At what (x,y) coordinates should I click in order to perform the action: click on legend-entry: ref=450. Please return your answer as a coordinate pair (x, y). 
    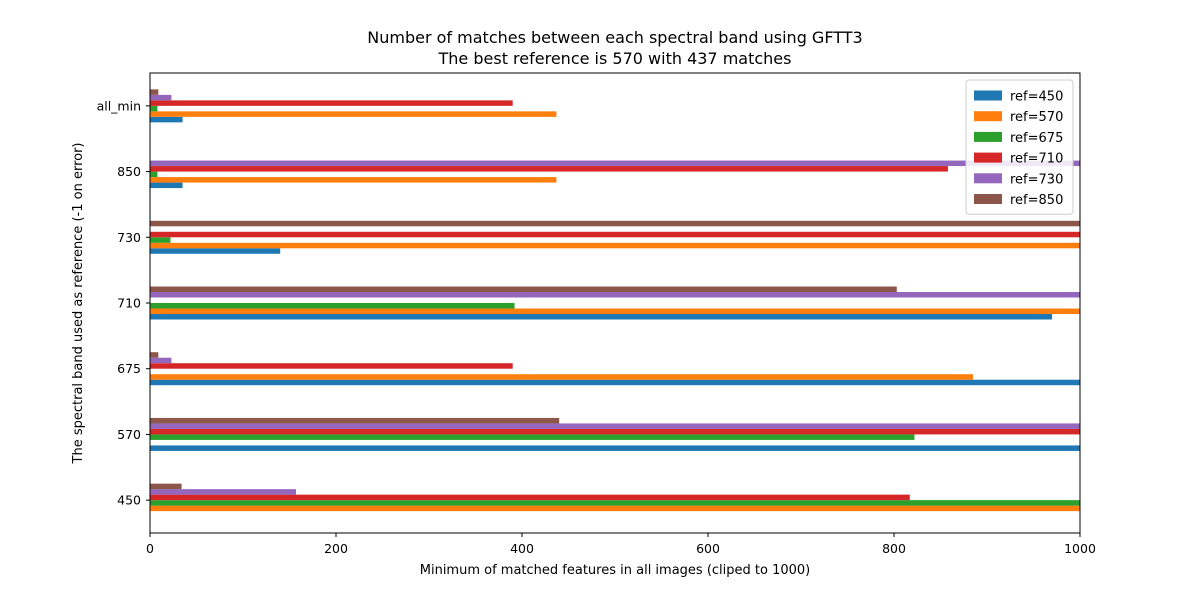
    Looking at the image, I should click on (1036, 97).